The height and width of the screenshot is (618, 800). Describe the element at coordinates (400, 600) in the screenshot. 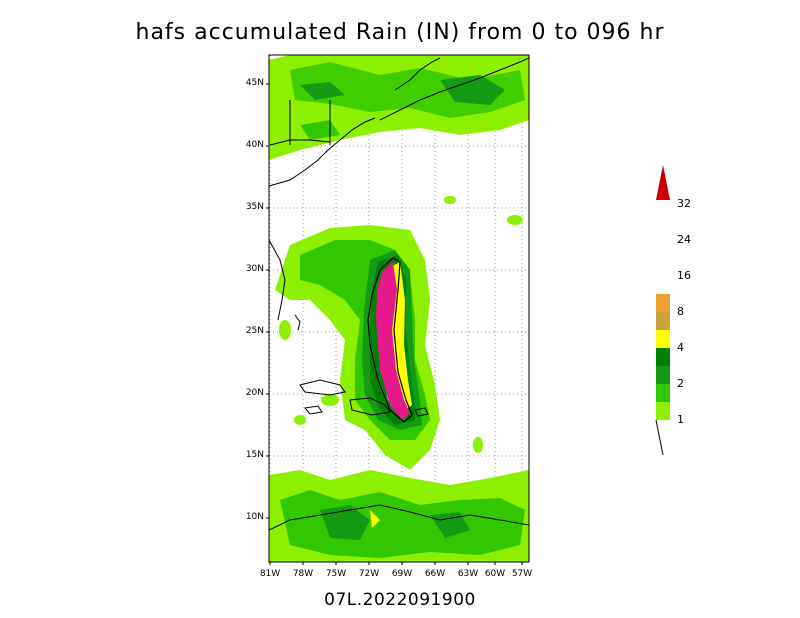

I see `run-id-label: 07L.2022091900` at that location.